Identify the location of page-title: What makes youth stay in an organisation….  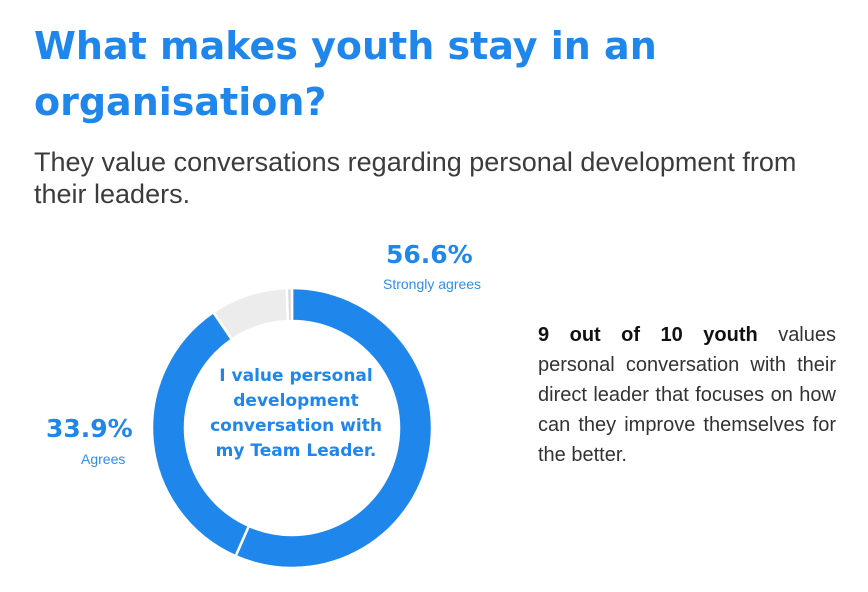
(345, 74).